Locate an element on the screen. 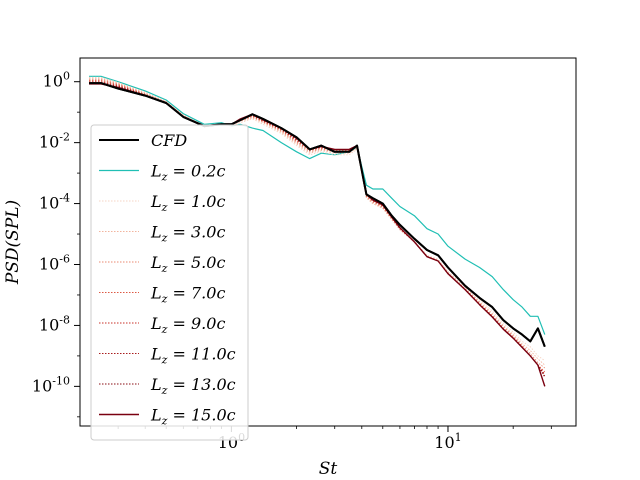 Image resolution: width=640 pixels, height=480 pixels. legend-label-9: Lz = 15.0c is located at coordinates (193, 417).